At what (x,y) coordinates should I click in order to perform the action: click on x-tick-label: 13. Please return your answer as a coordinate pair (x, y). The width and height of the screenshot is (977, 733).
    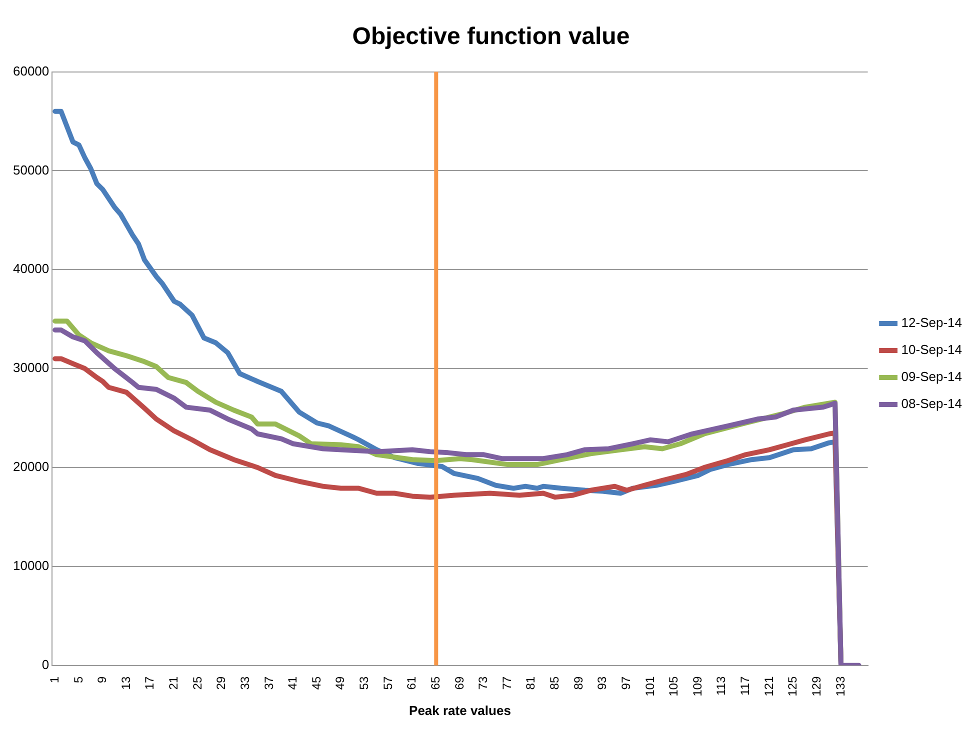
    Looking at the image, I should click on (125, 683).